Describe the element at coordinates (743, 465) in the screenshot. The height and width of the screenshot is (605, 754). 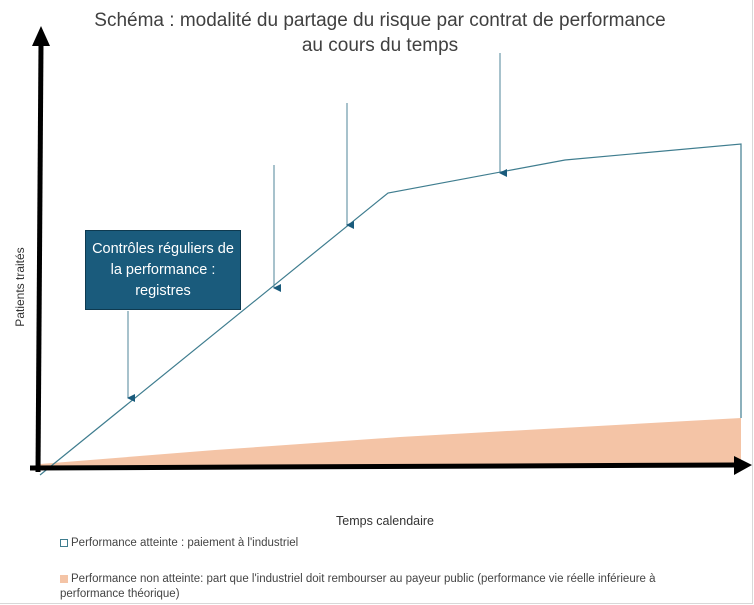
I see `x-axis-arrowhead` at that location.